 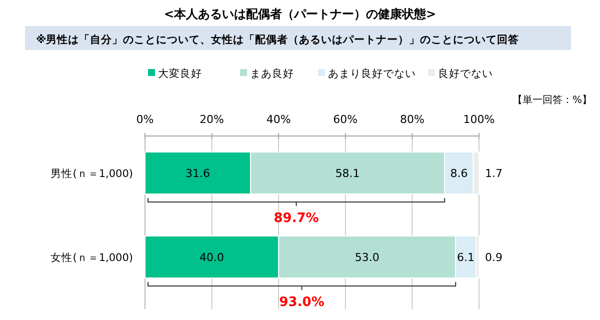 What do you see at coordinates (465, 73) in the screenshot?
I see `legend-label: 良好でない` at bounding box center [465, 73].